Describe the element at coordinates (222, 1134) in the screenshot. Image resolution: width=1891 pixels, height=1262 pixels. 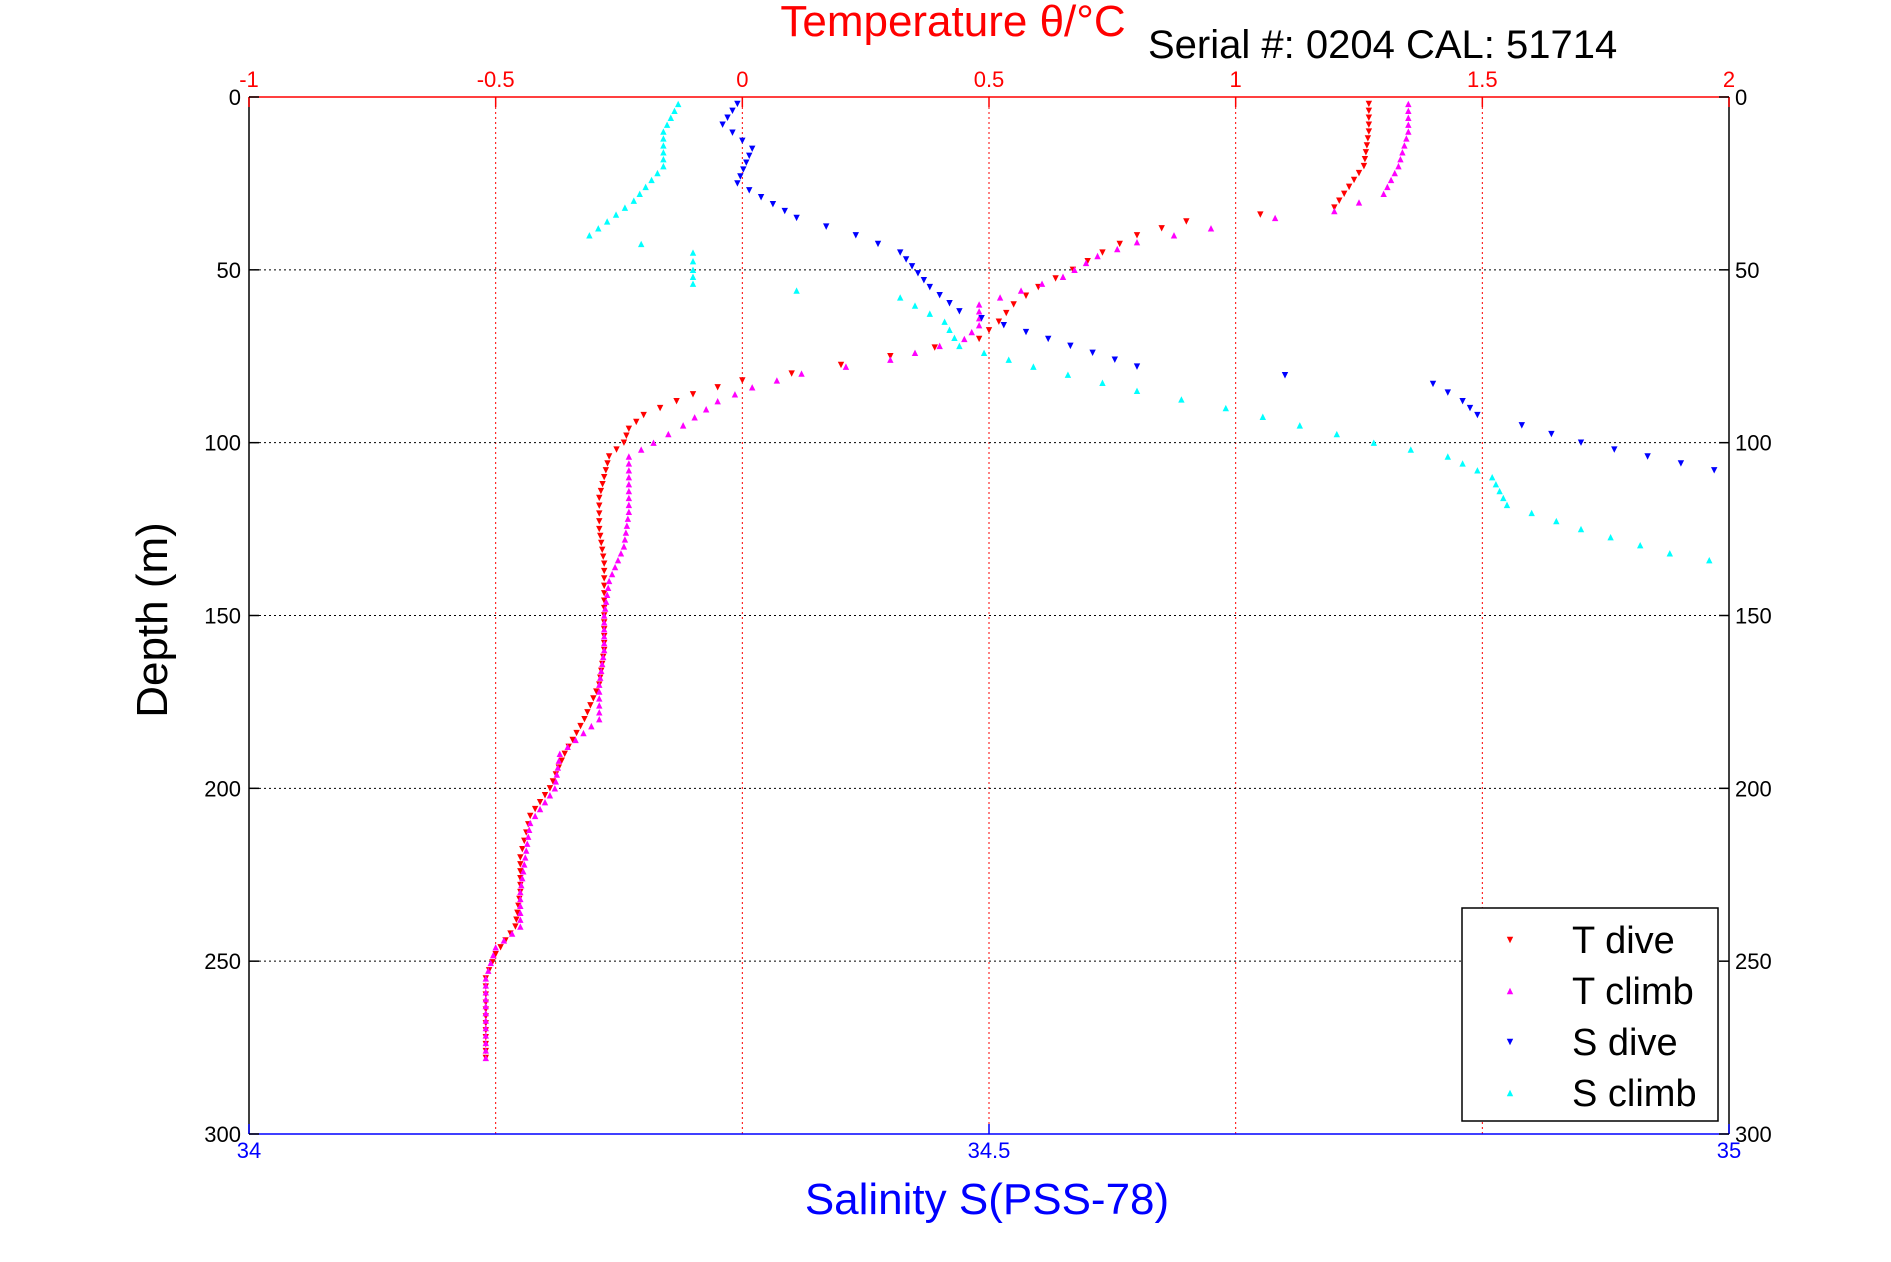
I see `depth-tick-label-left: 300` at that location.